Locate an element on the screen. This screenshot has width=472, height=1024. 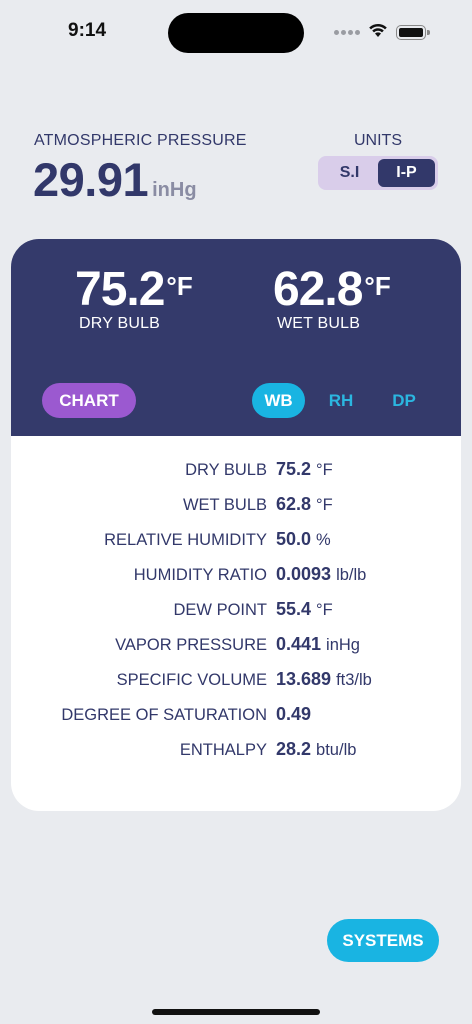
property-value: 55.4 is located at coordinates (294, 609).